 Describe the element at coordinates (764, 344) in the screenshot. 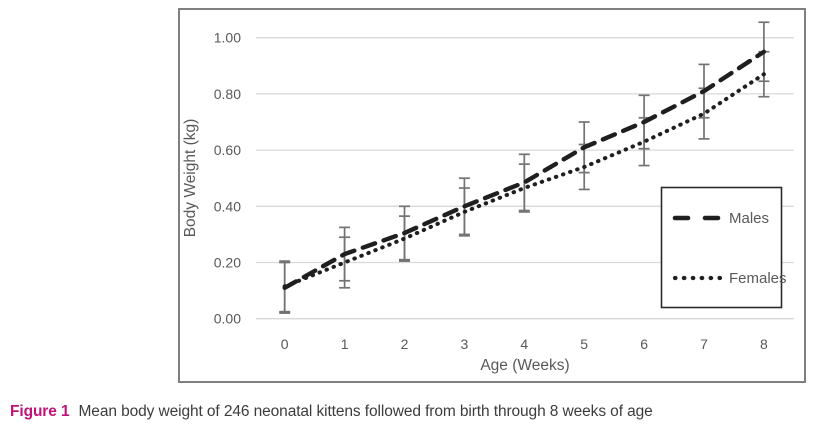

I see `x-tick-label: 8` at that location.